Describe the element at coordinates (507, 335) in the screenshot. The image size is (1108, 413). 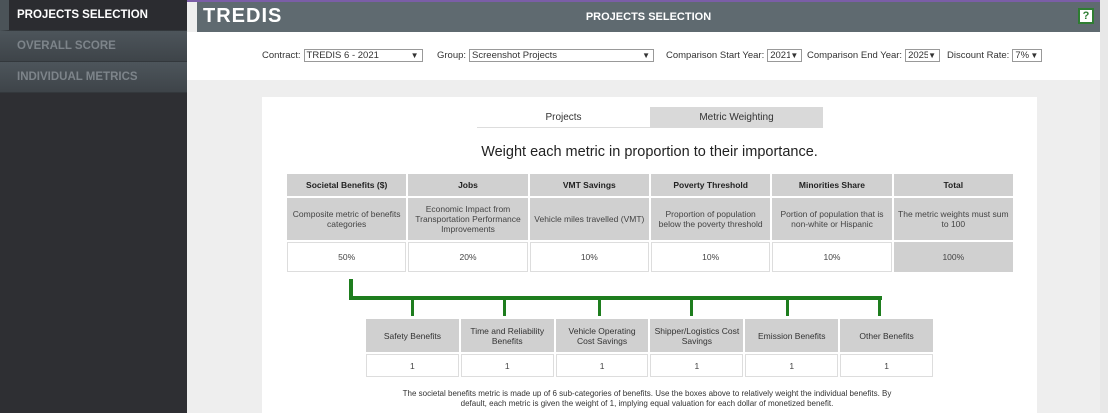
I see `sub-benefit-header: Time and Reliability Benefits` at that location.